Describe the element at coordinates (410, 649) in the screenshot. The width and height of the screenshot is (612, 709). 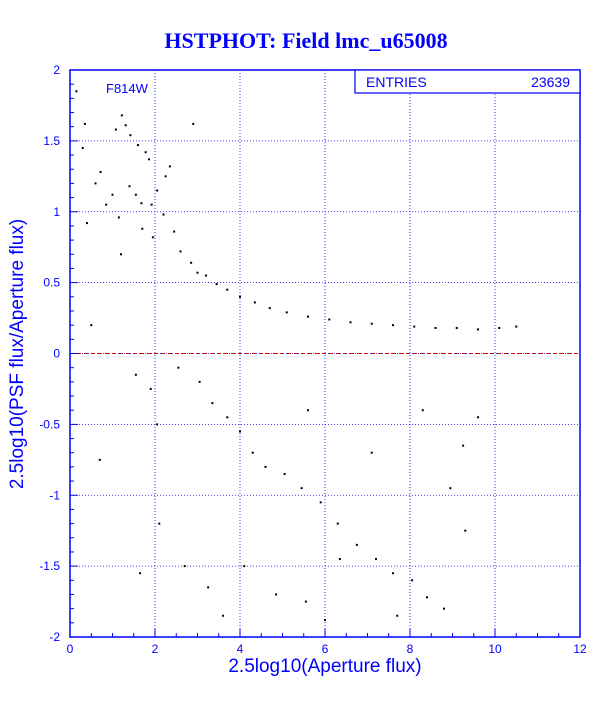
I see `x-tick-label: 8` at that location.